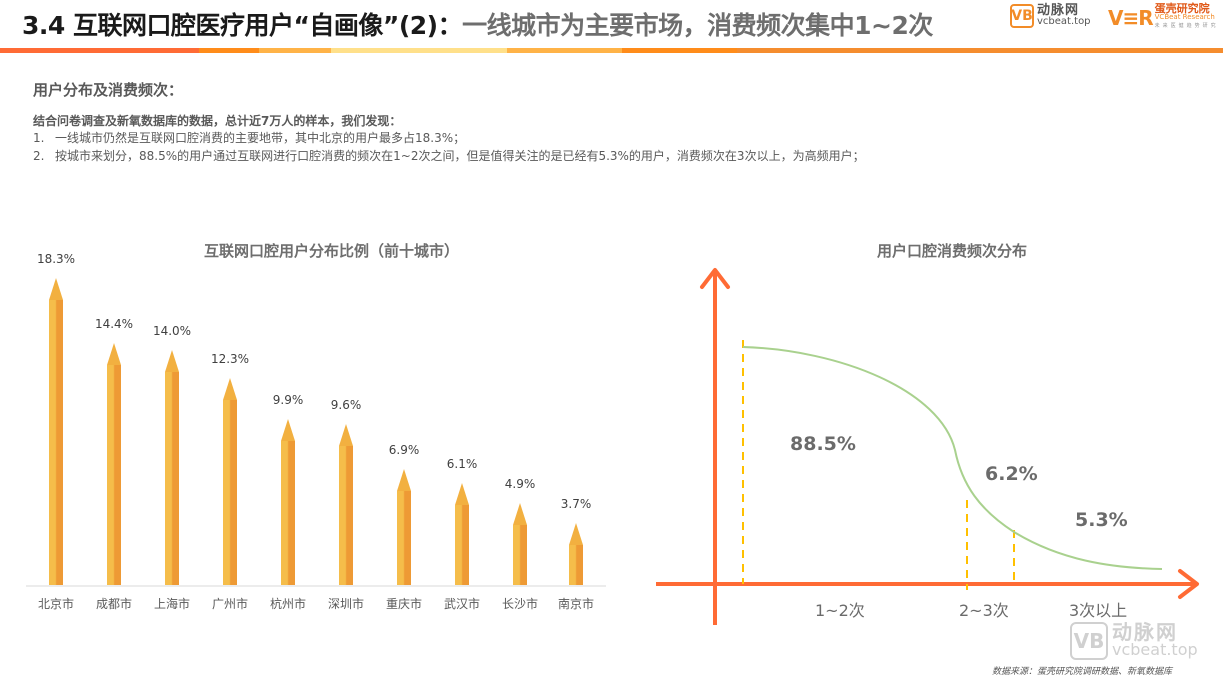 This screenshot has height=678, width=1223. I want to click on bar-category-label: 北京市, so click(55, 604).